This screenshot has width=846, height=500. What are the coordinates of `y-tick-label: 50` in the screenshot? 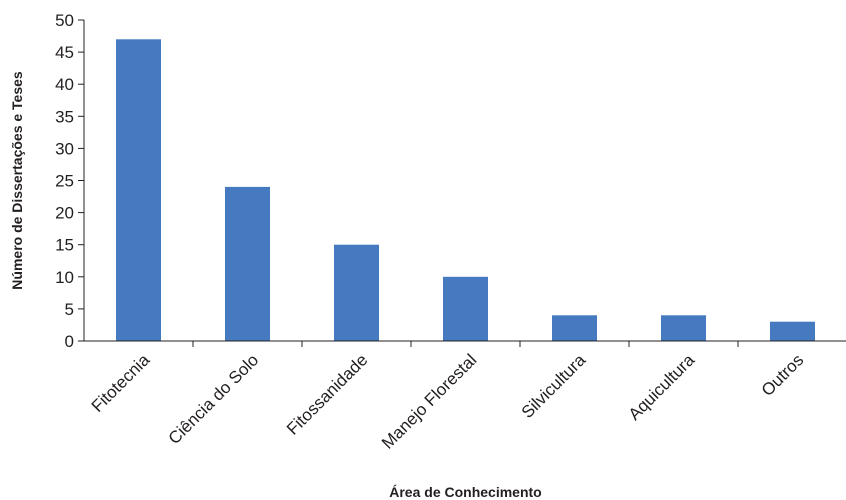 It's located at (64, 20).